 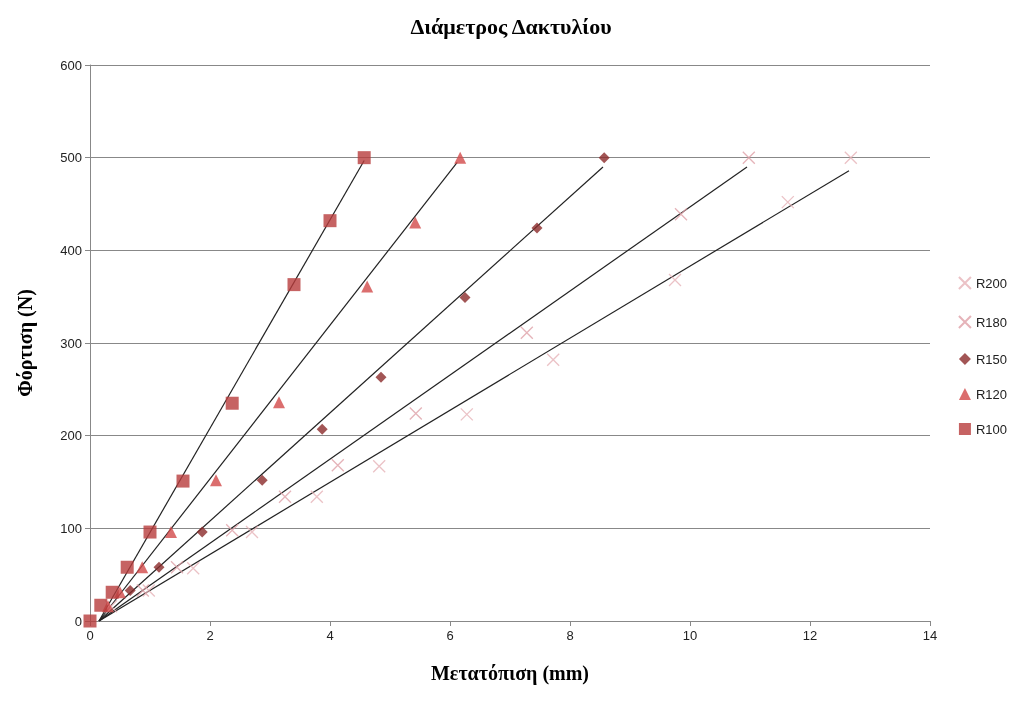 I want to click on legend-label: R100, so click(x=991, y=429).